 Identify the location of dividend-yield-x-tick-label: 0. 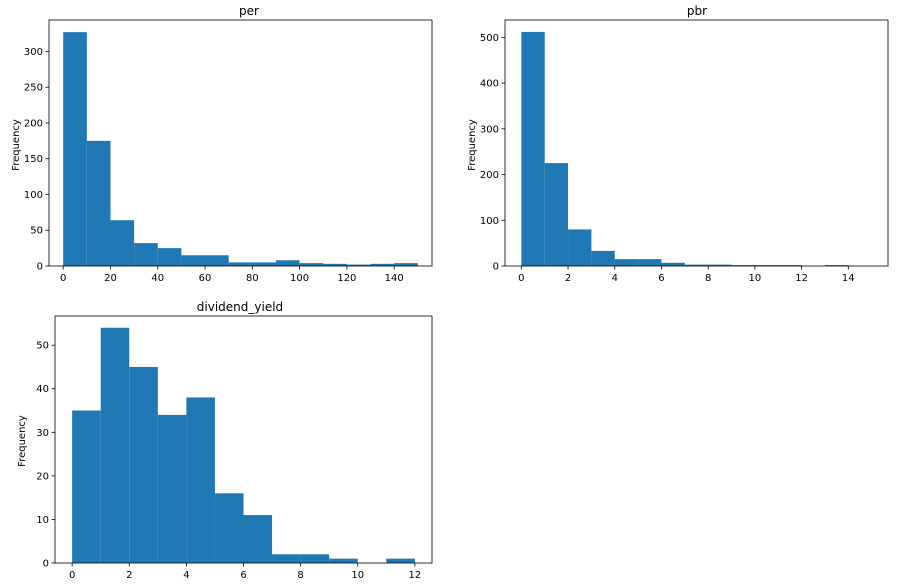
(72, 575).